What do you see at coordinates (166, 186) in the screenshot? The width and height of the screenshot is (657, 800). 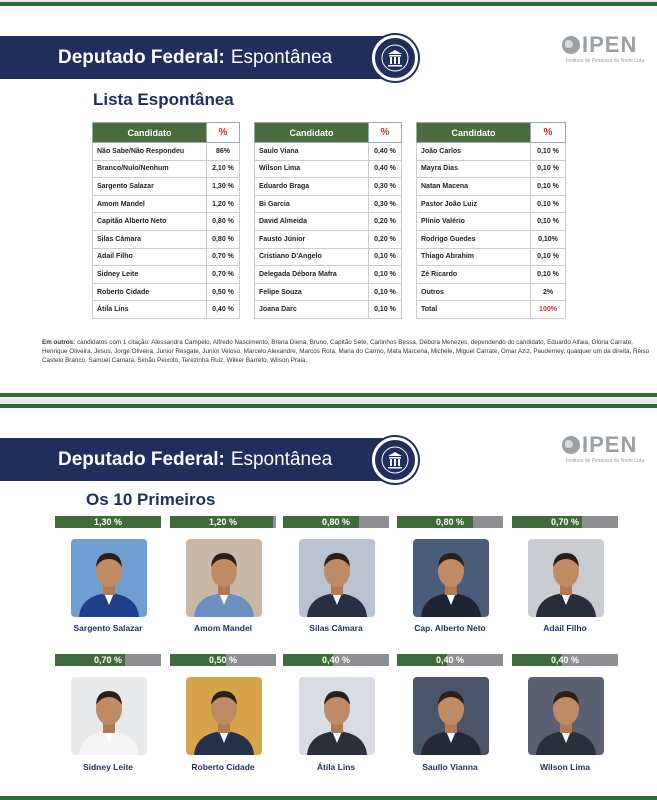 I see `table-row: Sargento Salazar 1,30 %` at bounding box center [166, 186].